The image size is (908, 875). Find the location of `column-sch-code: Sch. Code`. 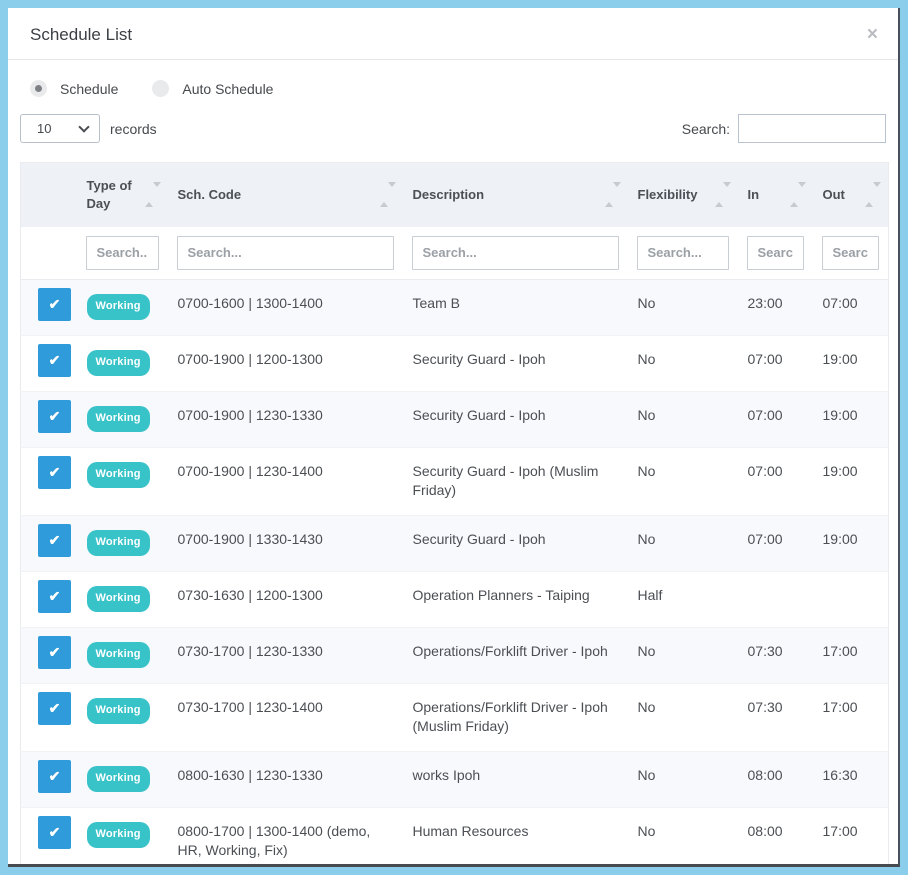

column-sch-code: Sch. Code is located at coordinates (285, 194).